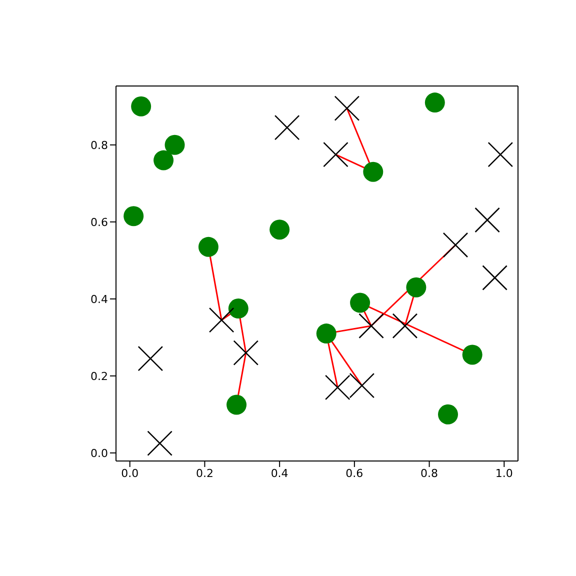  Describe the element at coordinates (355, 473) in the screenshot. I see `x-tick-label: 0.6` at that location.